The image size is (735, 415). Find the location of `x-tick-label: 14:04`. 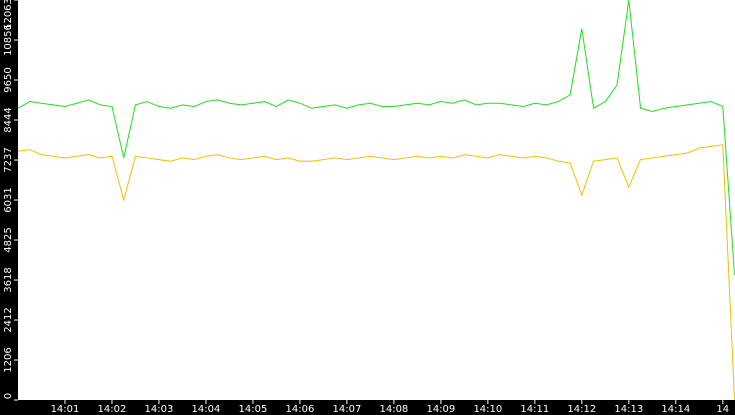

x-tick-label: 14:04 is located at coordinates (206, 409).